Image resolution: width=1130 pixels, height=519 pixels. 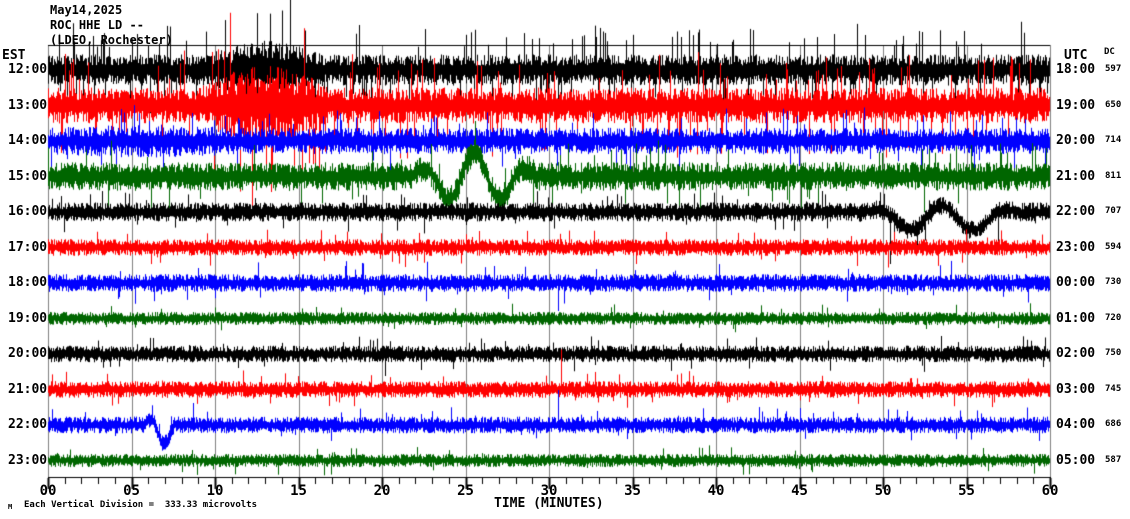 What do you see at coordinates (1113, 246) in the screenshot?
I see `dc-value-5: 594` at bounding box center [1113, 246].